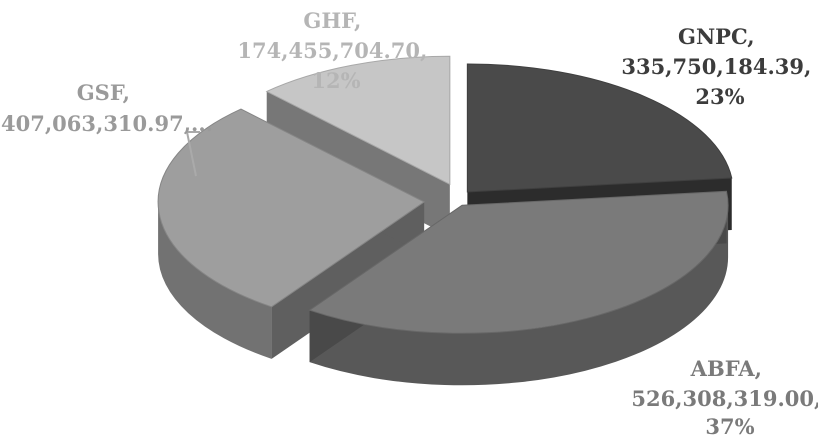 The width and height of the screenshot is (818, 441). What do you see at coordinates (716, 66) in the screenshot?
I see `label-gnpc-value: 335,750,184.39,` at bounding box center [716, 66].